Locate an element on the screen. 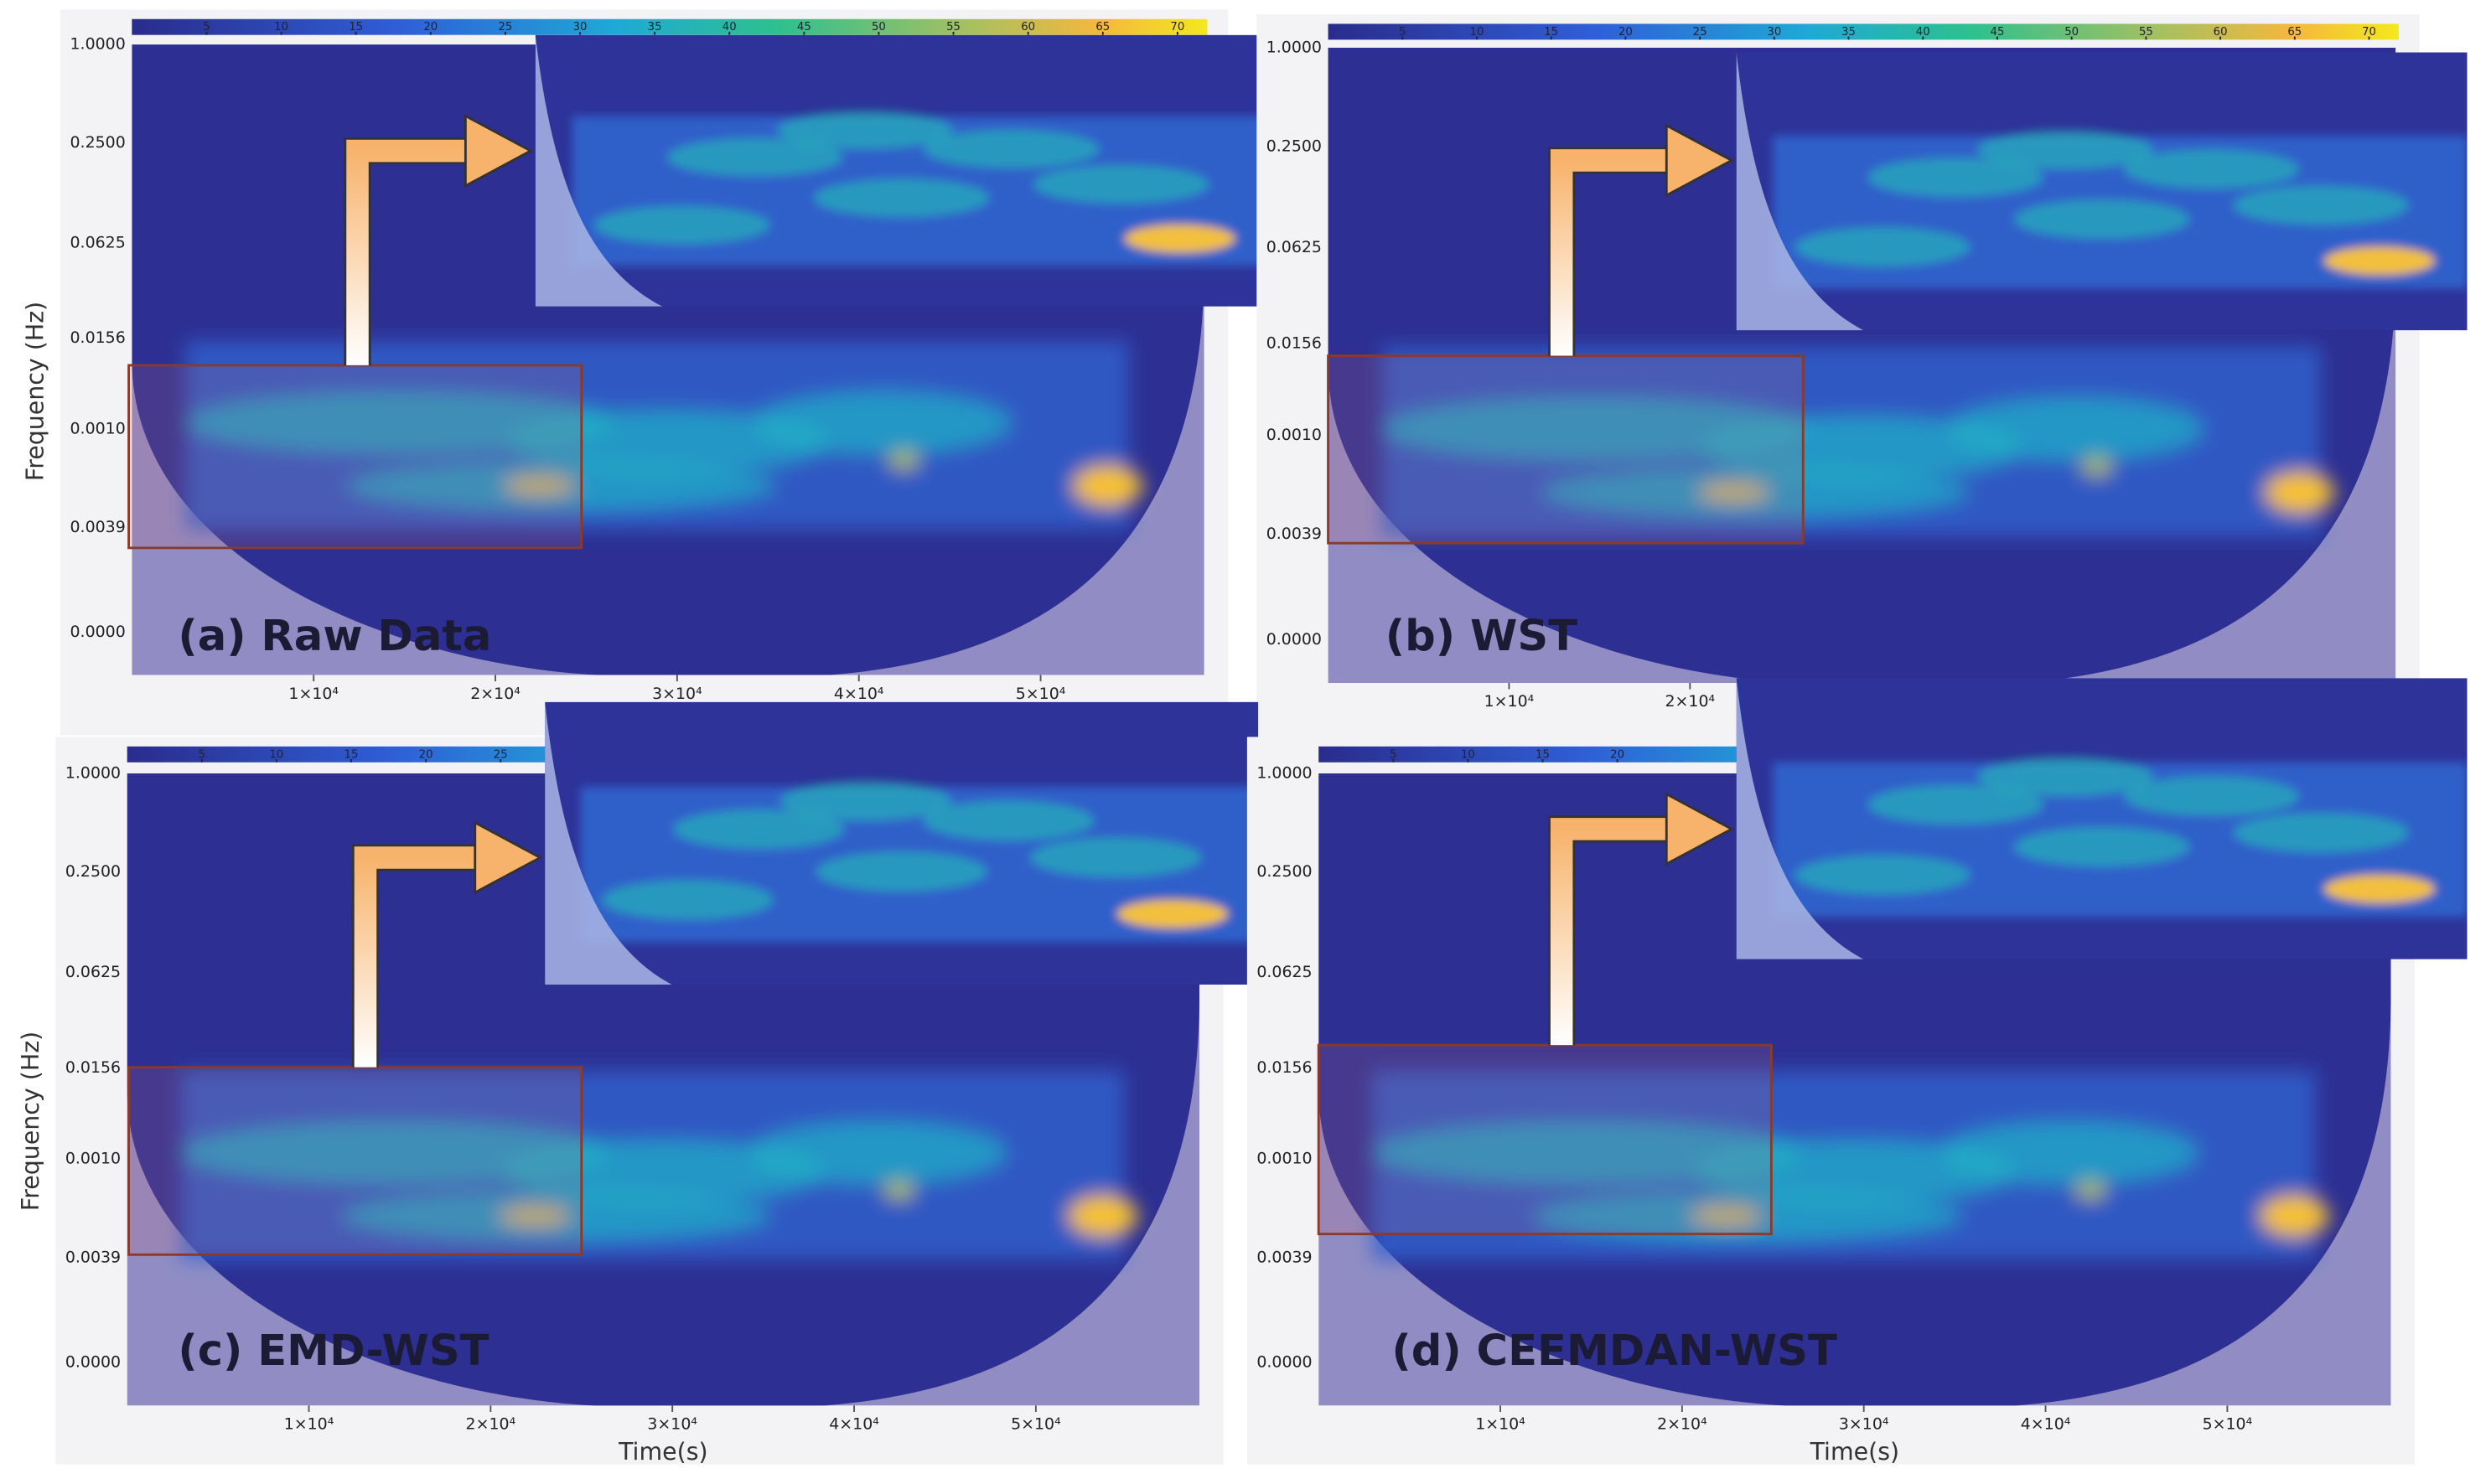 The width and height of the screenshot is (2491, 1484). colorbar-tick-label: 35 is located at coordinates (655, 28).